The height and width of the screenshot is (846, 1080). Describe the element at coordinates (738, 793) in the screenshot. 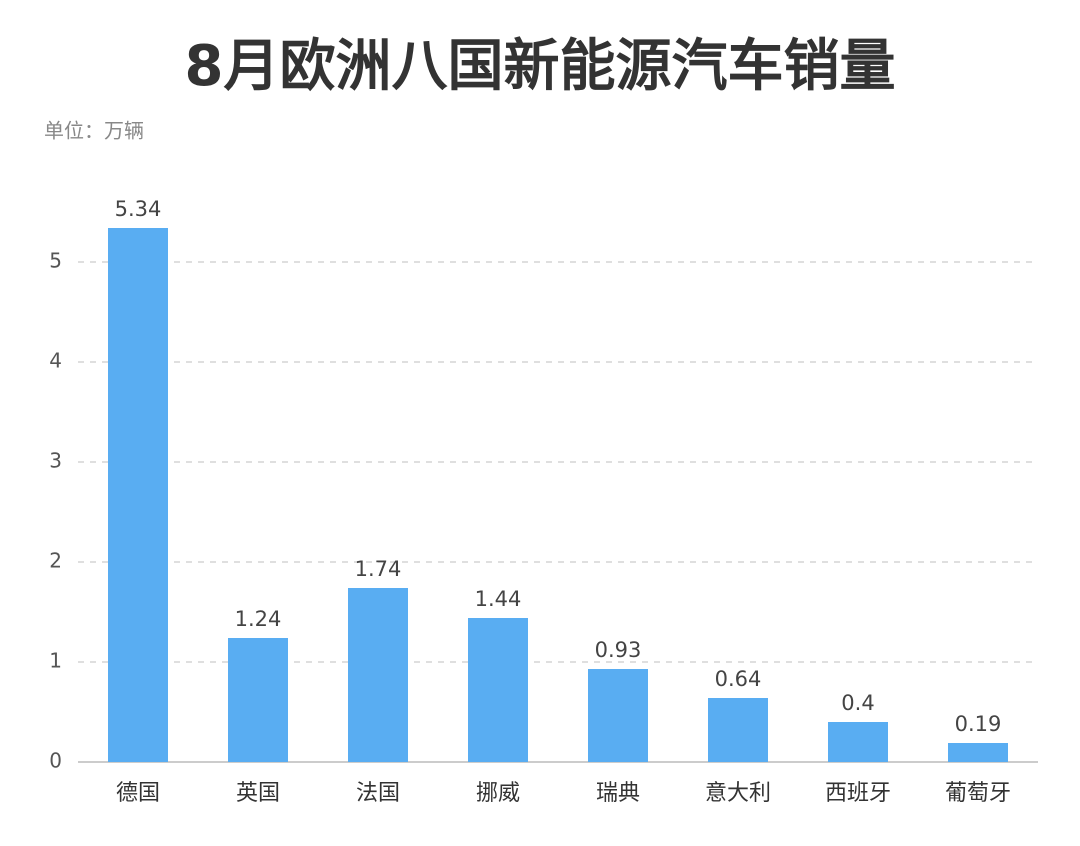

I see `x-tick-label: 意大利` at that location.